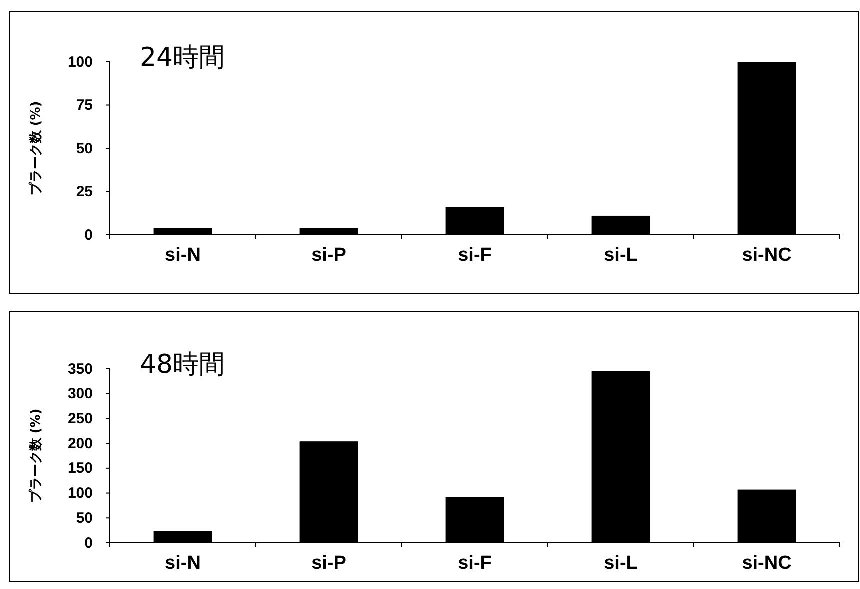 The width and height of the screenshot is (860, 589). What do you see at coordinates (84, 192) in the screenshot?
I see `y-tick-label: 25` at bounding box center [84, 192].